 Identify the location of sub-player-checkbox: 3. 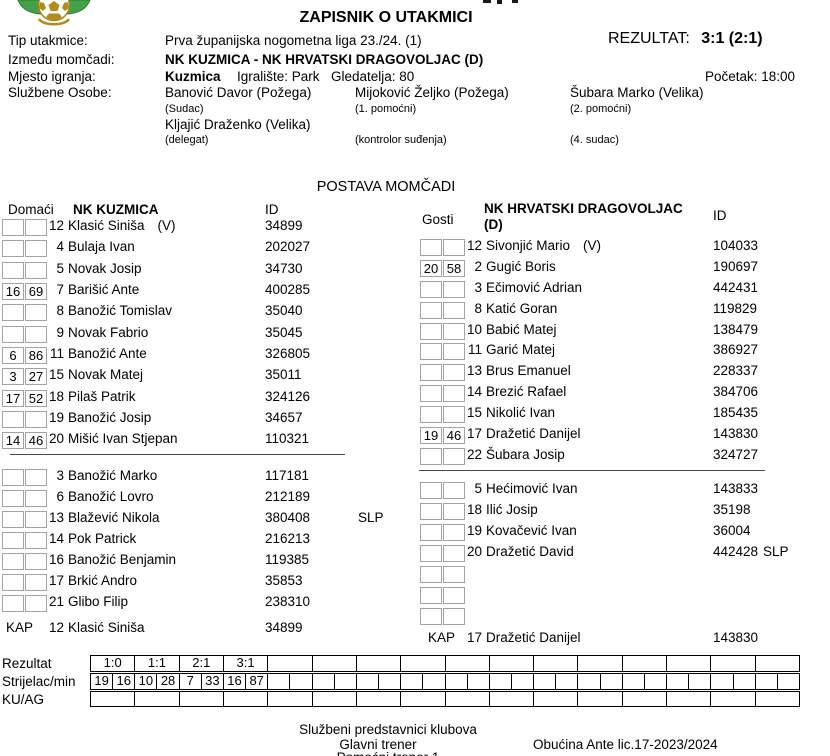
(13, 377).